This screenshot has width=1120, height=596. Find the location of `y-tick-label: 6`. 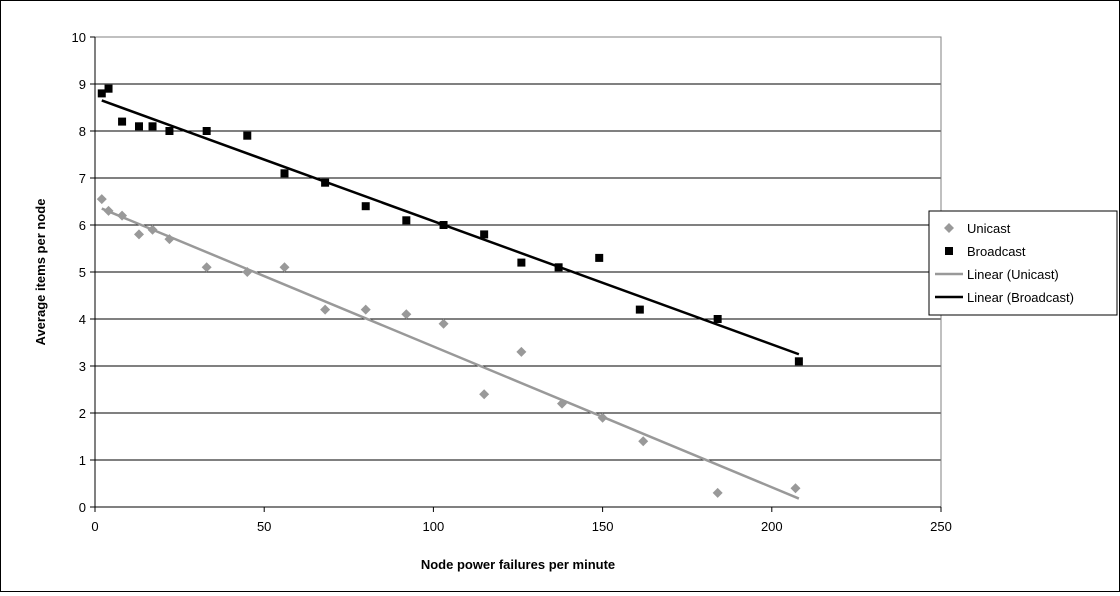

y-tick-label: 6 is located at coordinates (82, 225).